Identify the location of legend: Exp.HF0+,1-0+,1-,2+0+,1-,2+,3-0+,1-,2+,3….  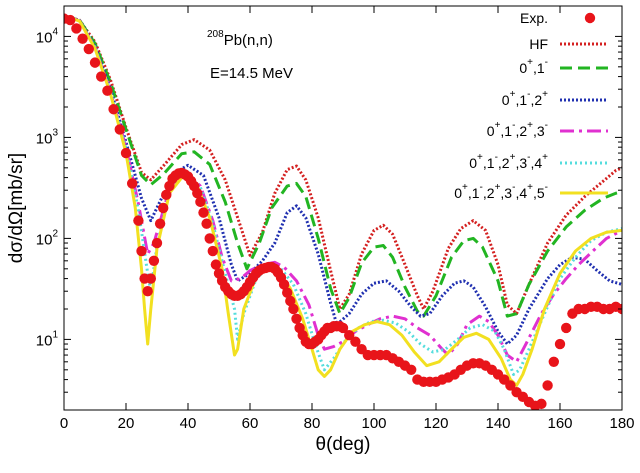
(531, 105).